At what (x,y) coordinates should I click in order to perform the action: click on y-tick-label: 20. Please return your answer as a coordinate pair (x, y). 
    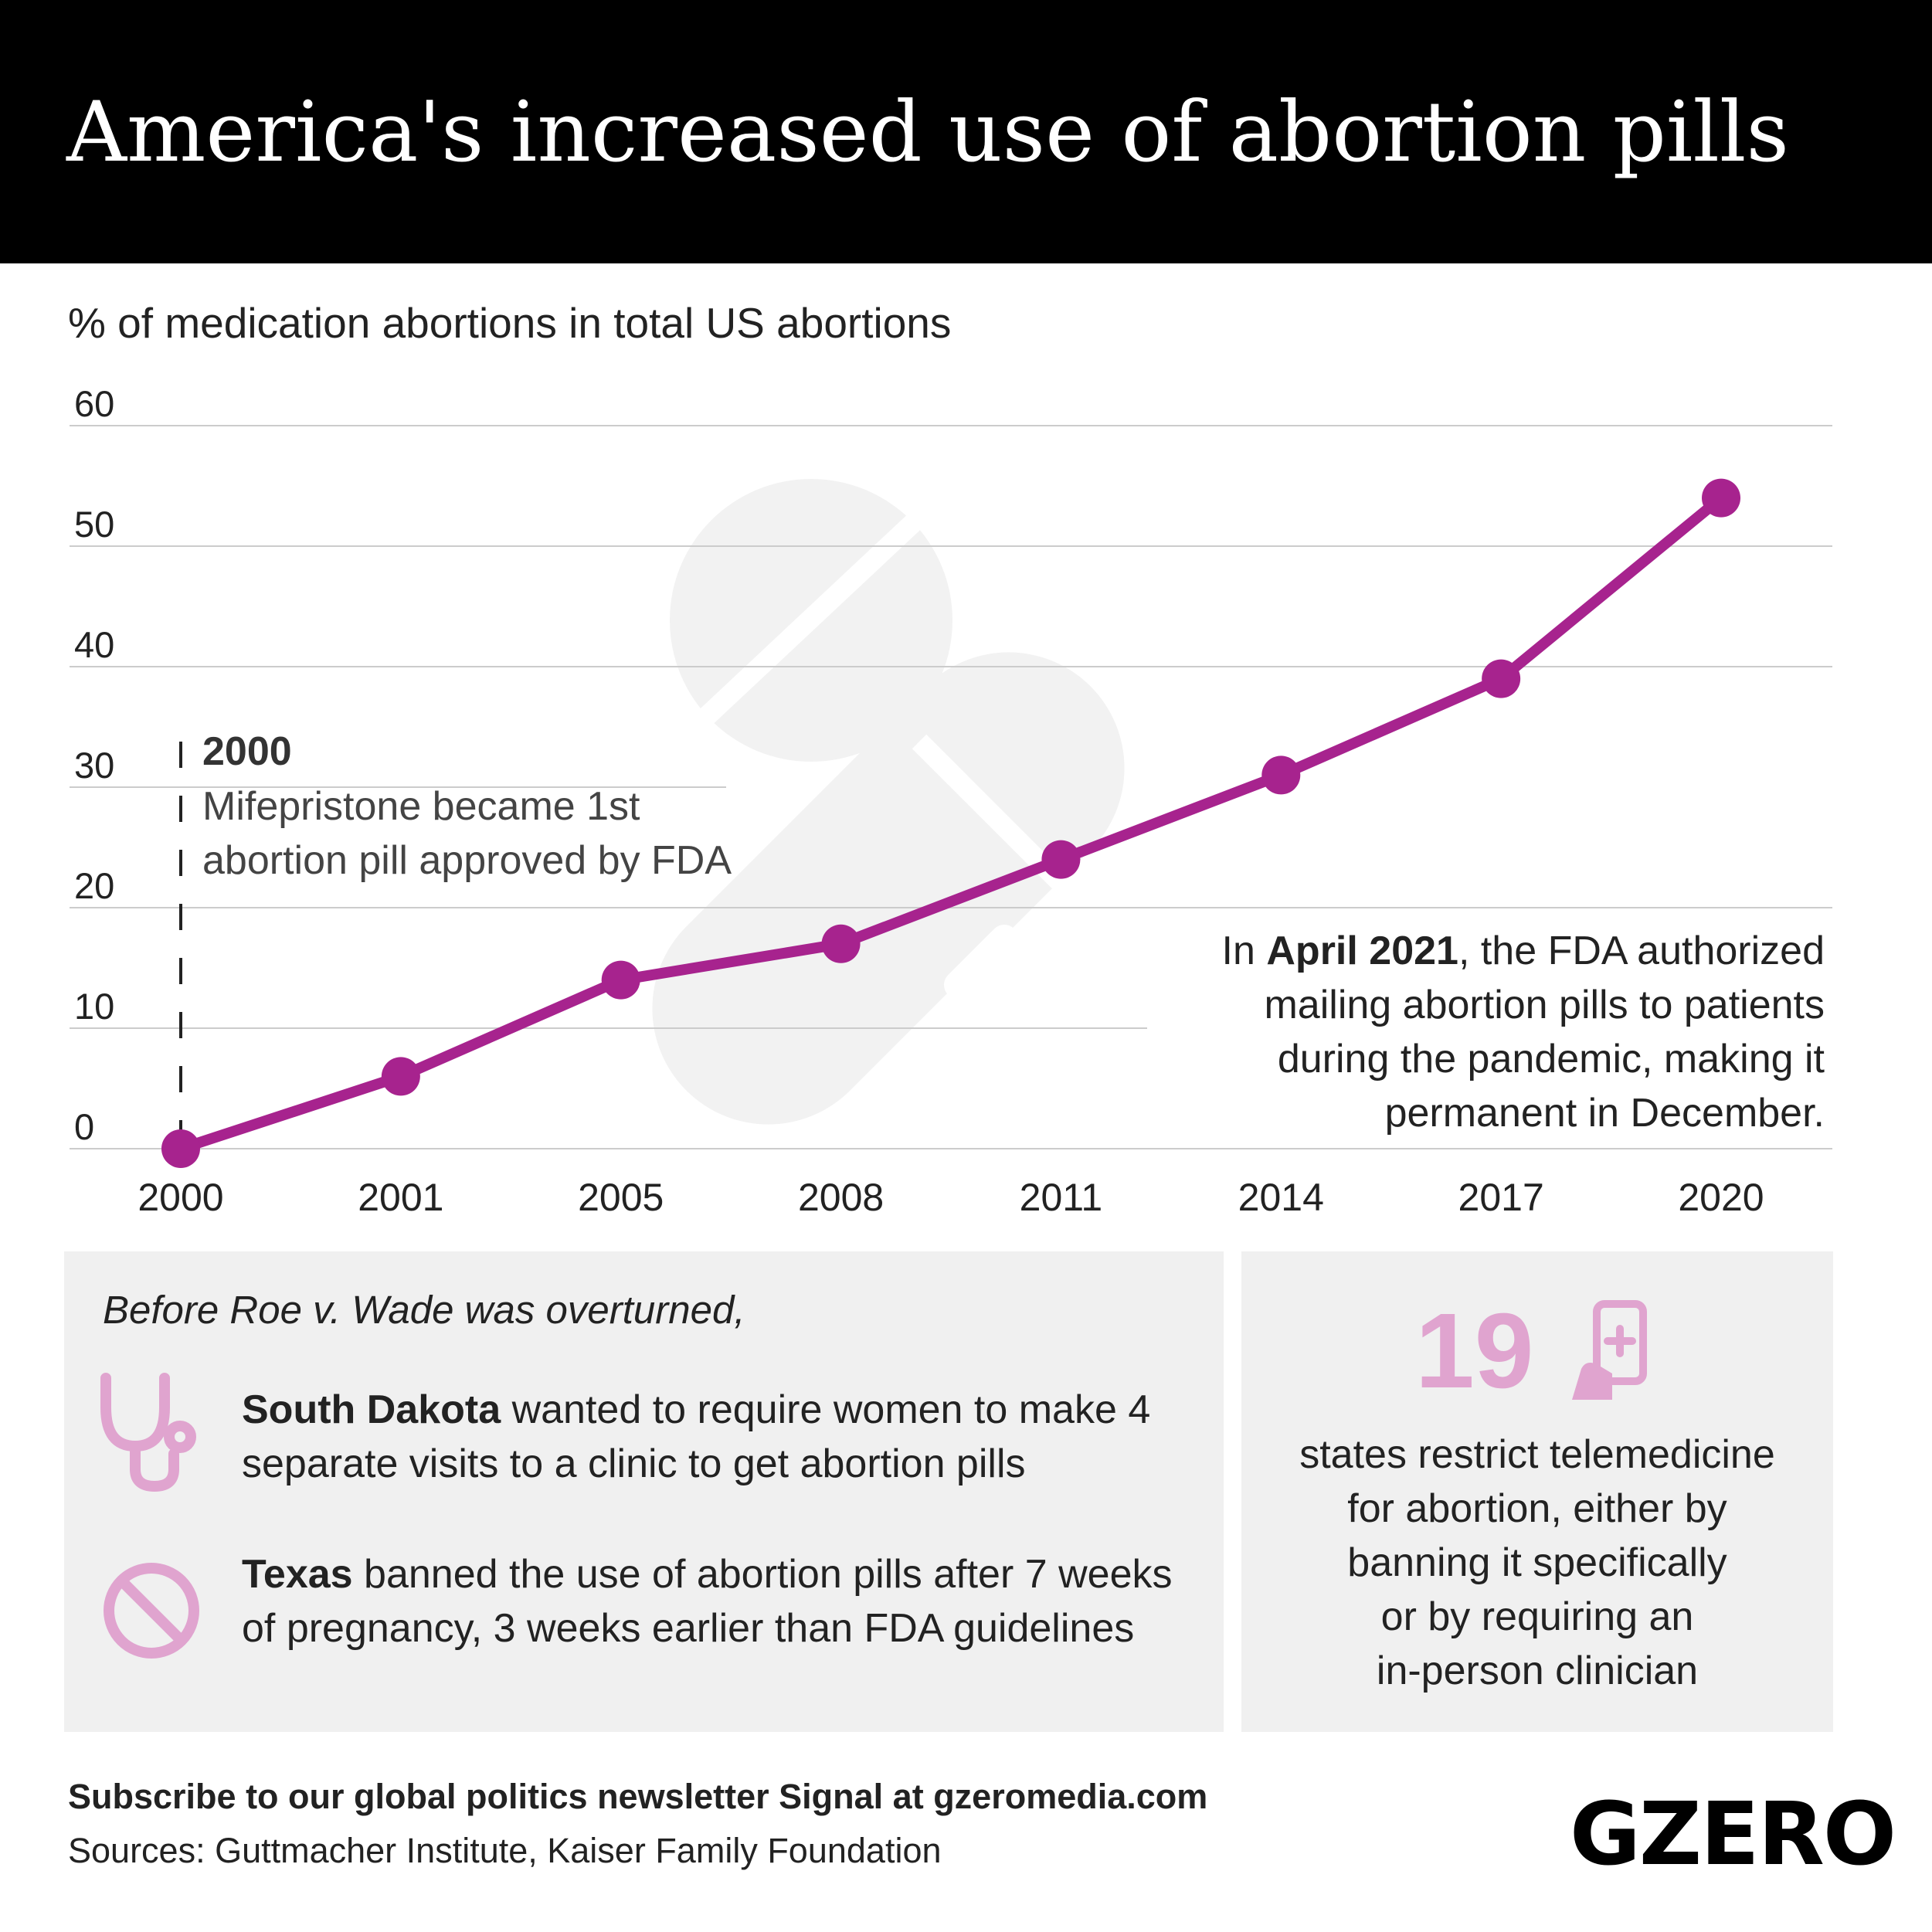
    Looking at the image, I should click on (94, 886).